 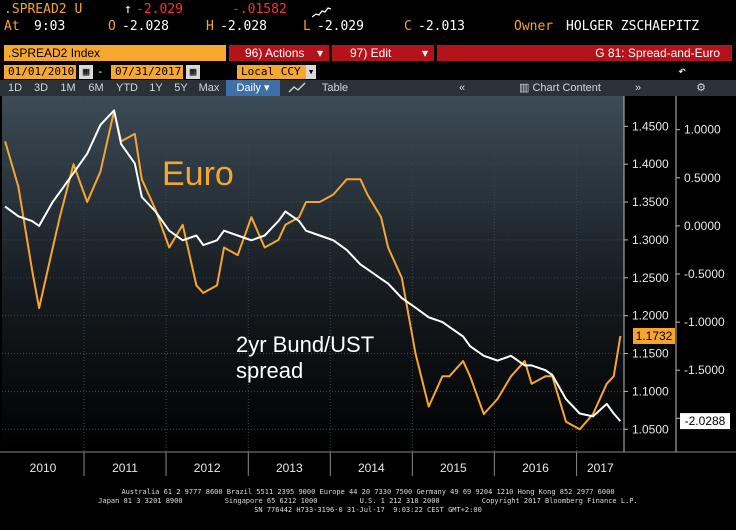 What do you see at coordinates (600, 468) in the screenshot?
I see `x-tick-label: 2017` at bounding box center [600, 468].